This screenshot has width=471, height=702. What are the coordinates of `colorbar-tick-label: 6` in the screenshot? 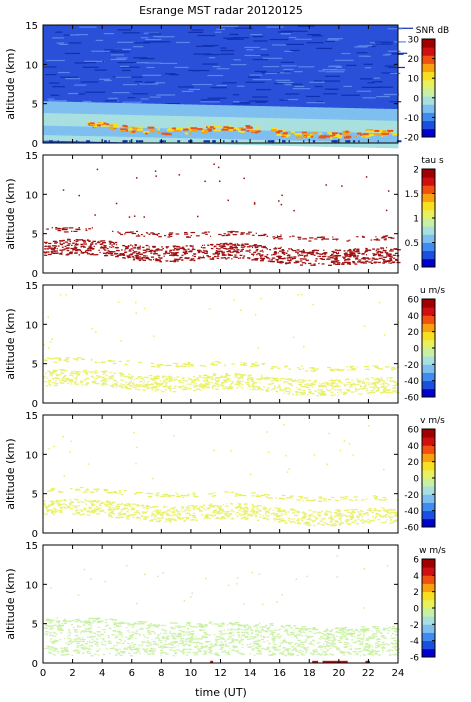 It's located at (416, 561).